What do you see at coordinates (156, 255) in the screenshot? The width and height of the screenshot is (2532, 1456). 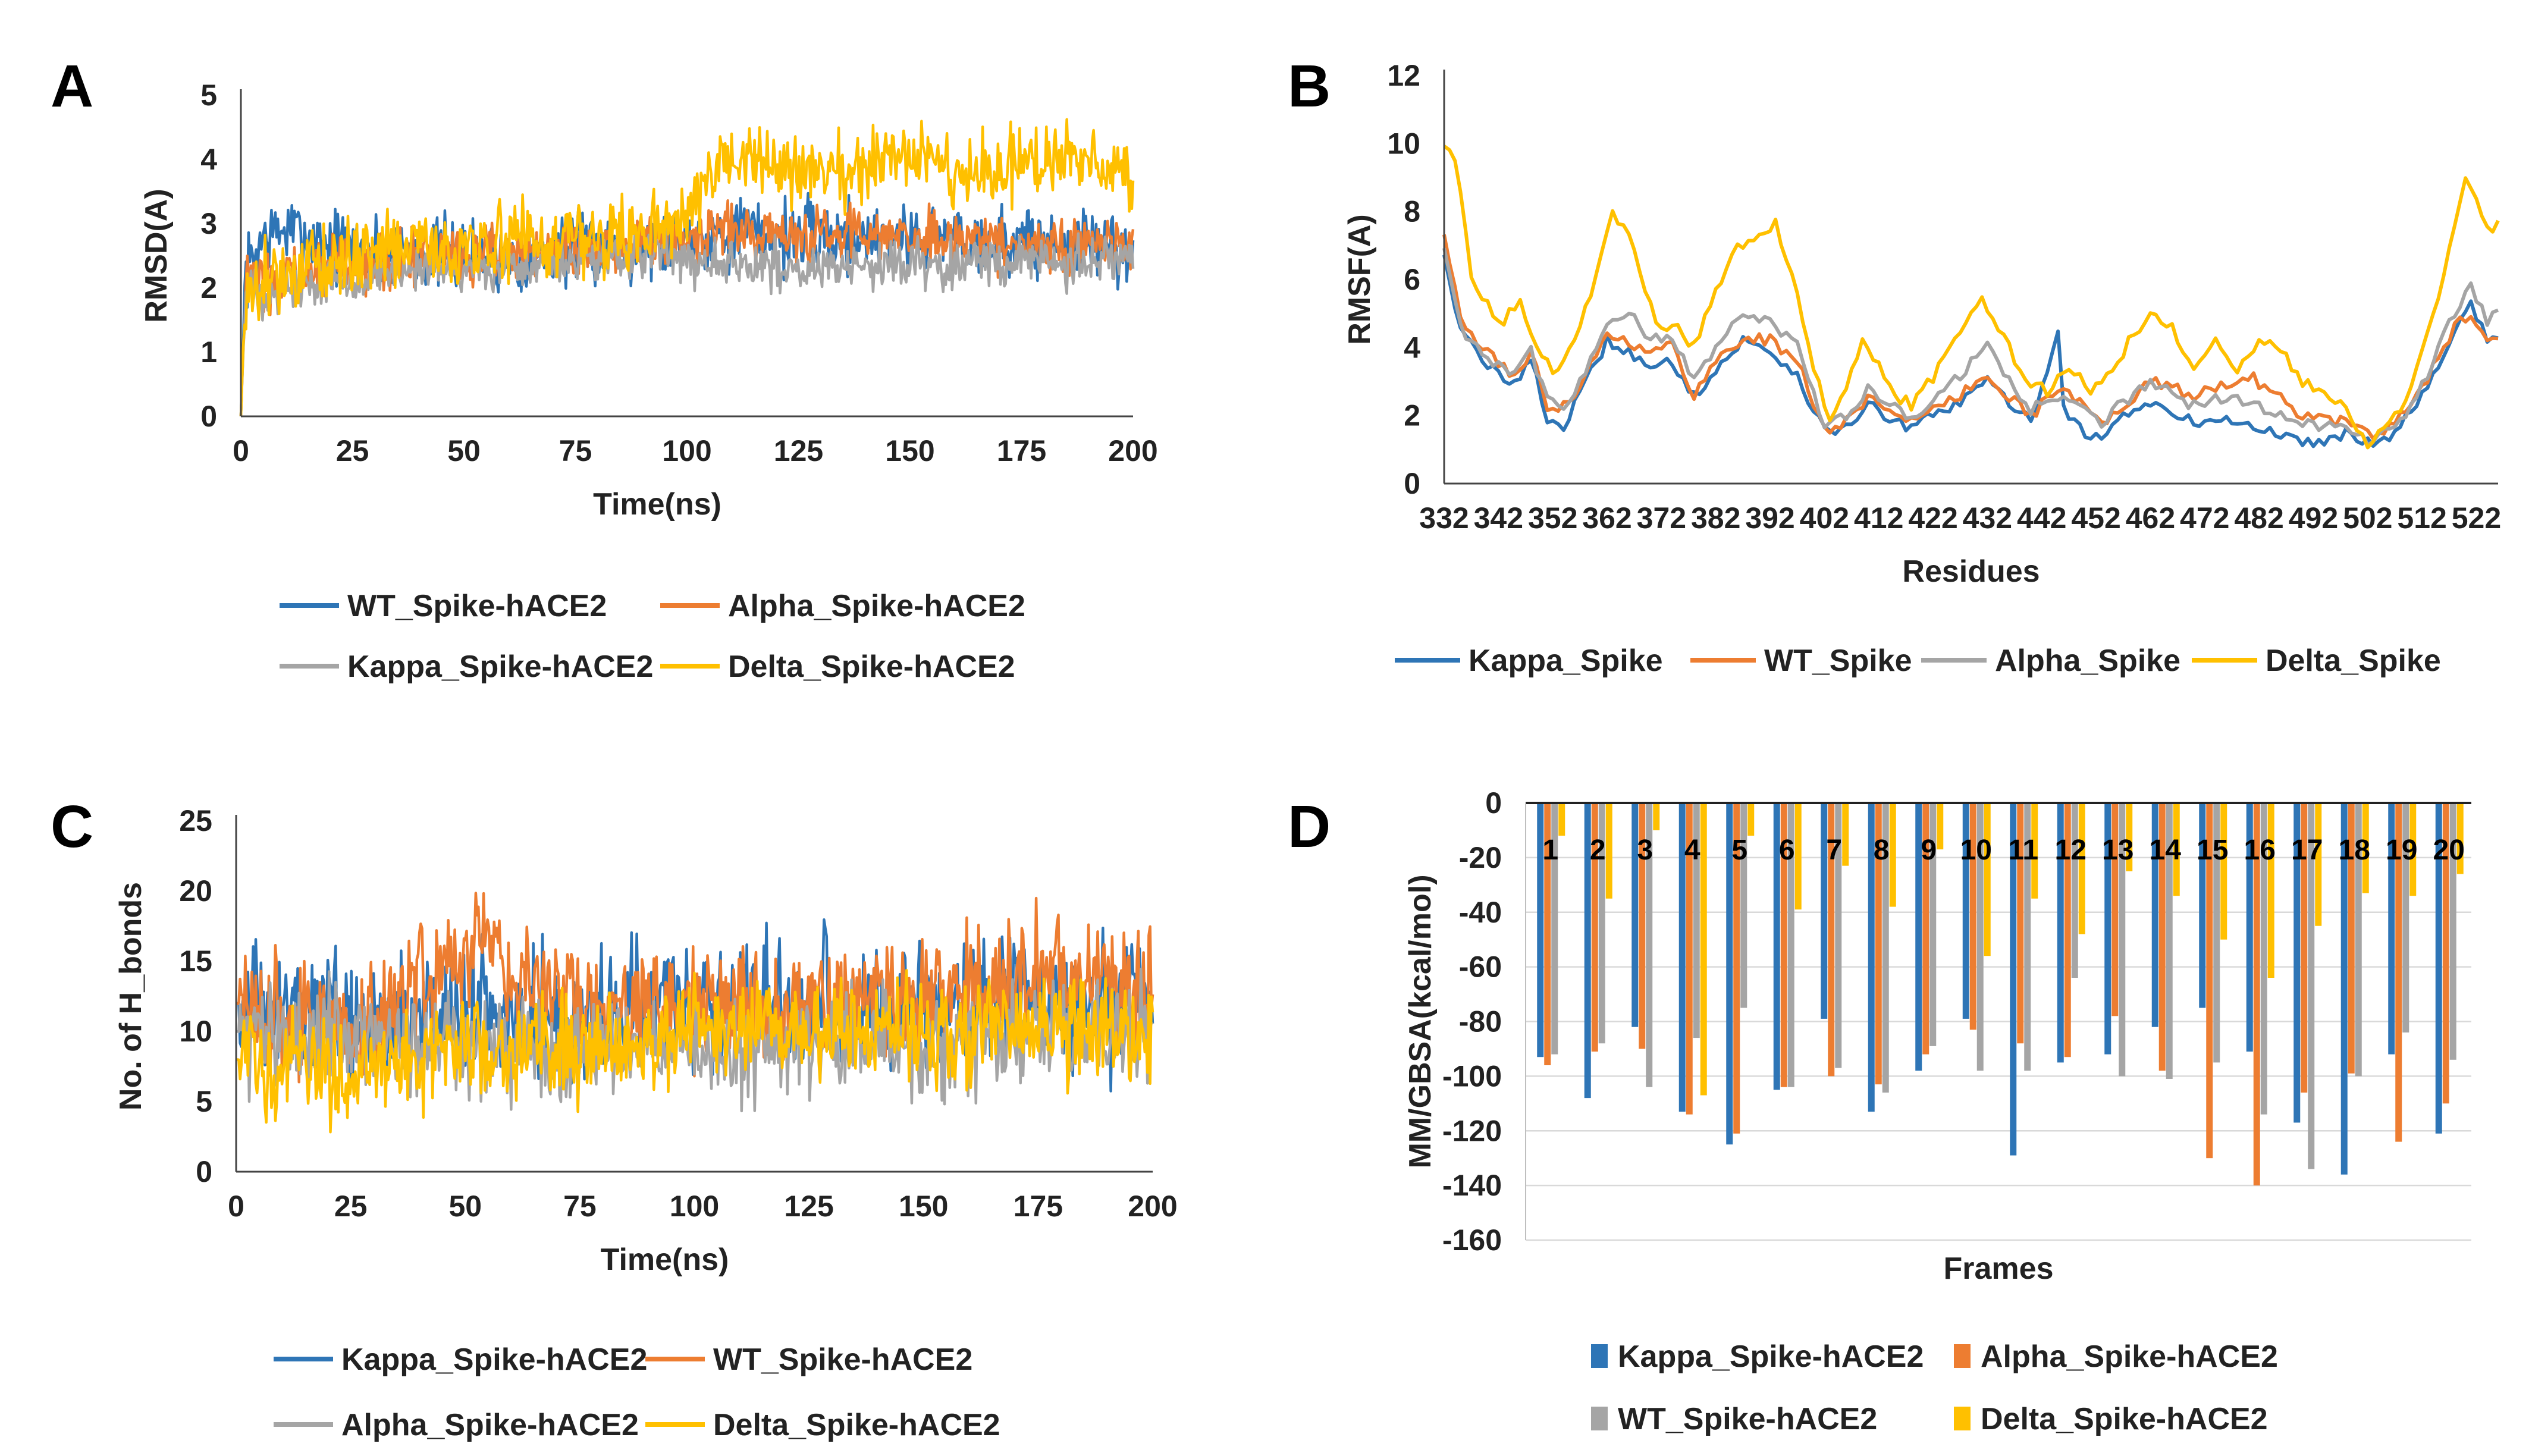 I see `y-axis-title: RMSD(A)` at bounding box center [156, 255].